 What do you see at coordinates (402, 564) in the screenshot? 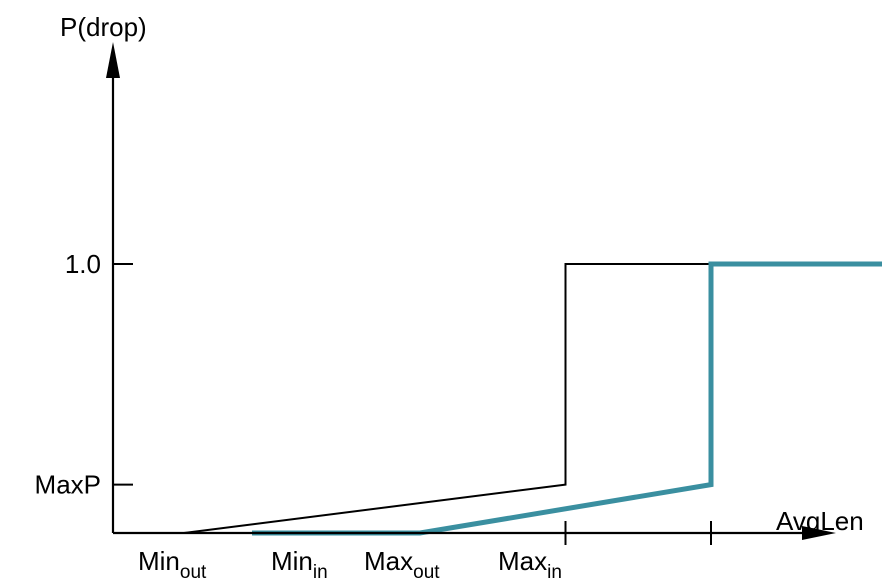
I see `x-tick-label-3: Maxout` at bounding box center [402, 564].